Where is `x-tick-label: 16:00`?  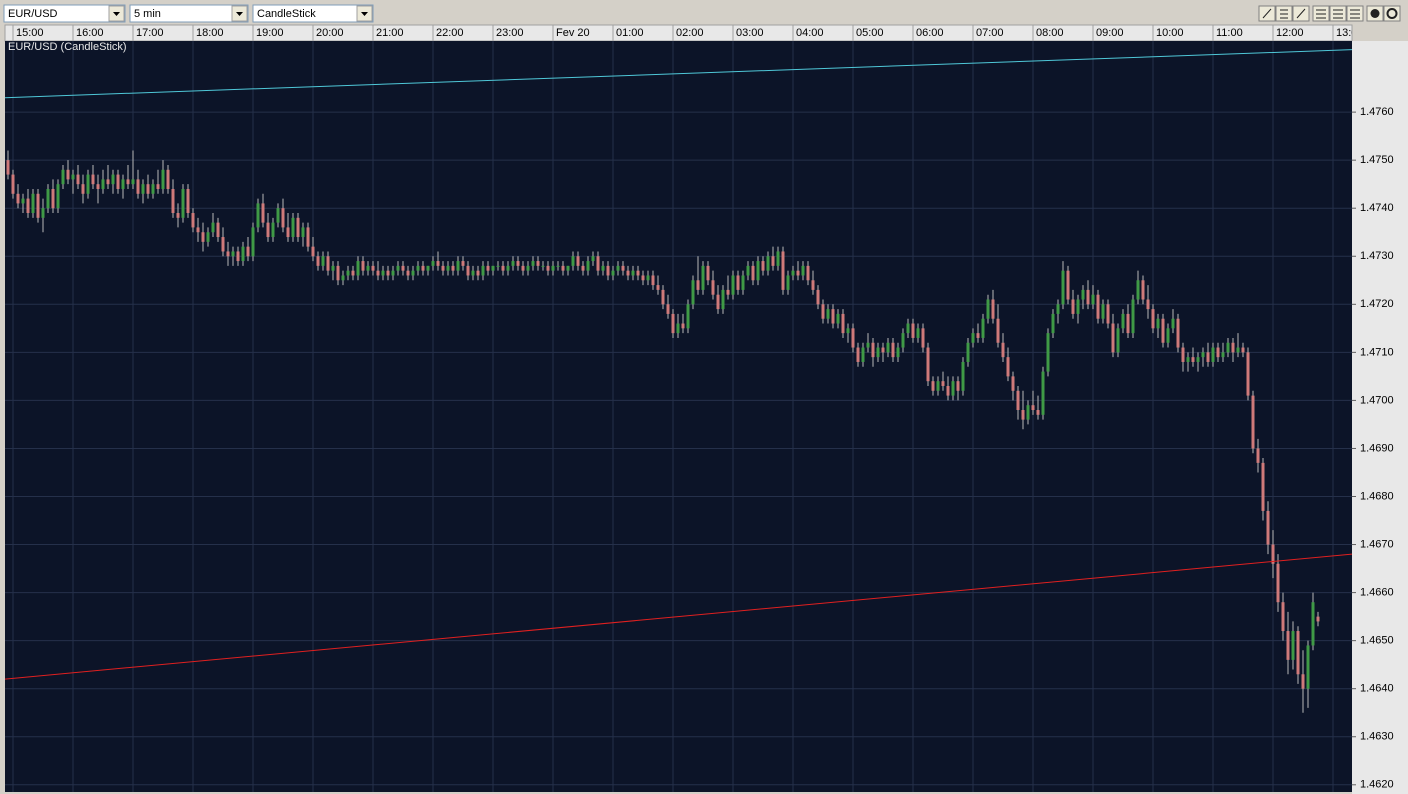 x-tick-label: 16:00 is located at coordinates (90, 33).